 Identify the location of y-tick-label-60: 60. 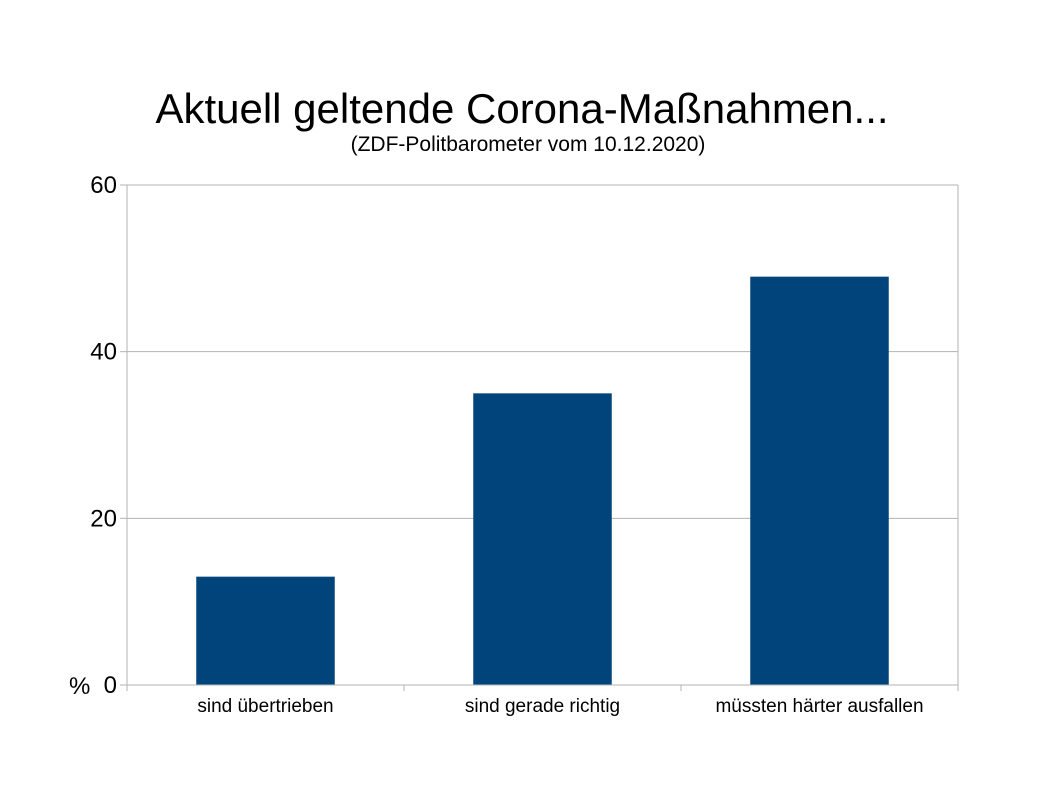
(103, 185).